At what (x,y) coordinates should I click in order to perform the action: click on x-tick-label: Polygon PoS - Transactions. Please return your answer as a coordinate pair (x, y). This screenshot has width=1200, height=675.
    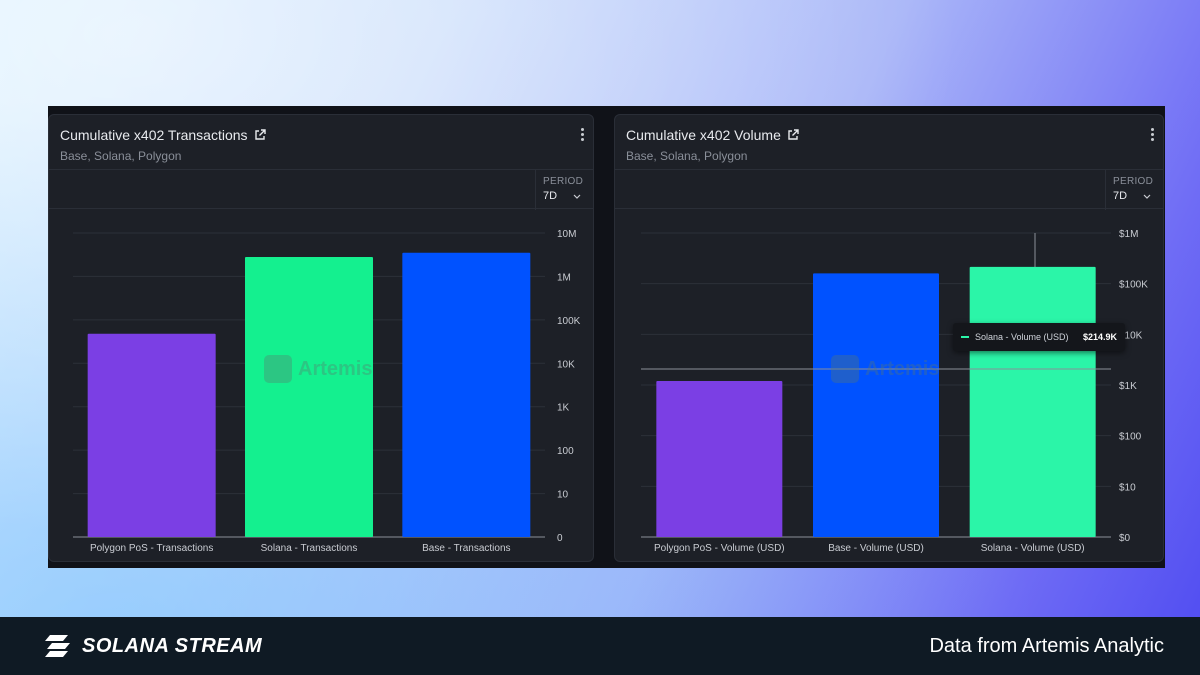
    Looking at the image, I should click on (151, 548).